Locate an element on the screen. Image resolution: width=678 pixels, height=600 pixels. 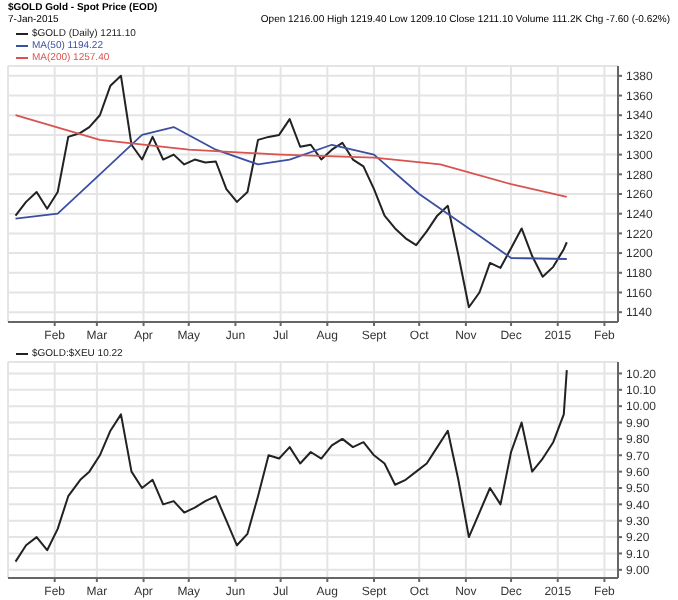
line-series is located at coordinates (291, 156).